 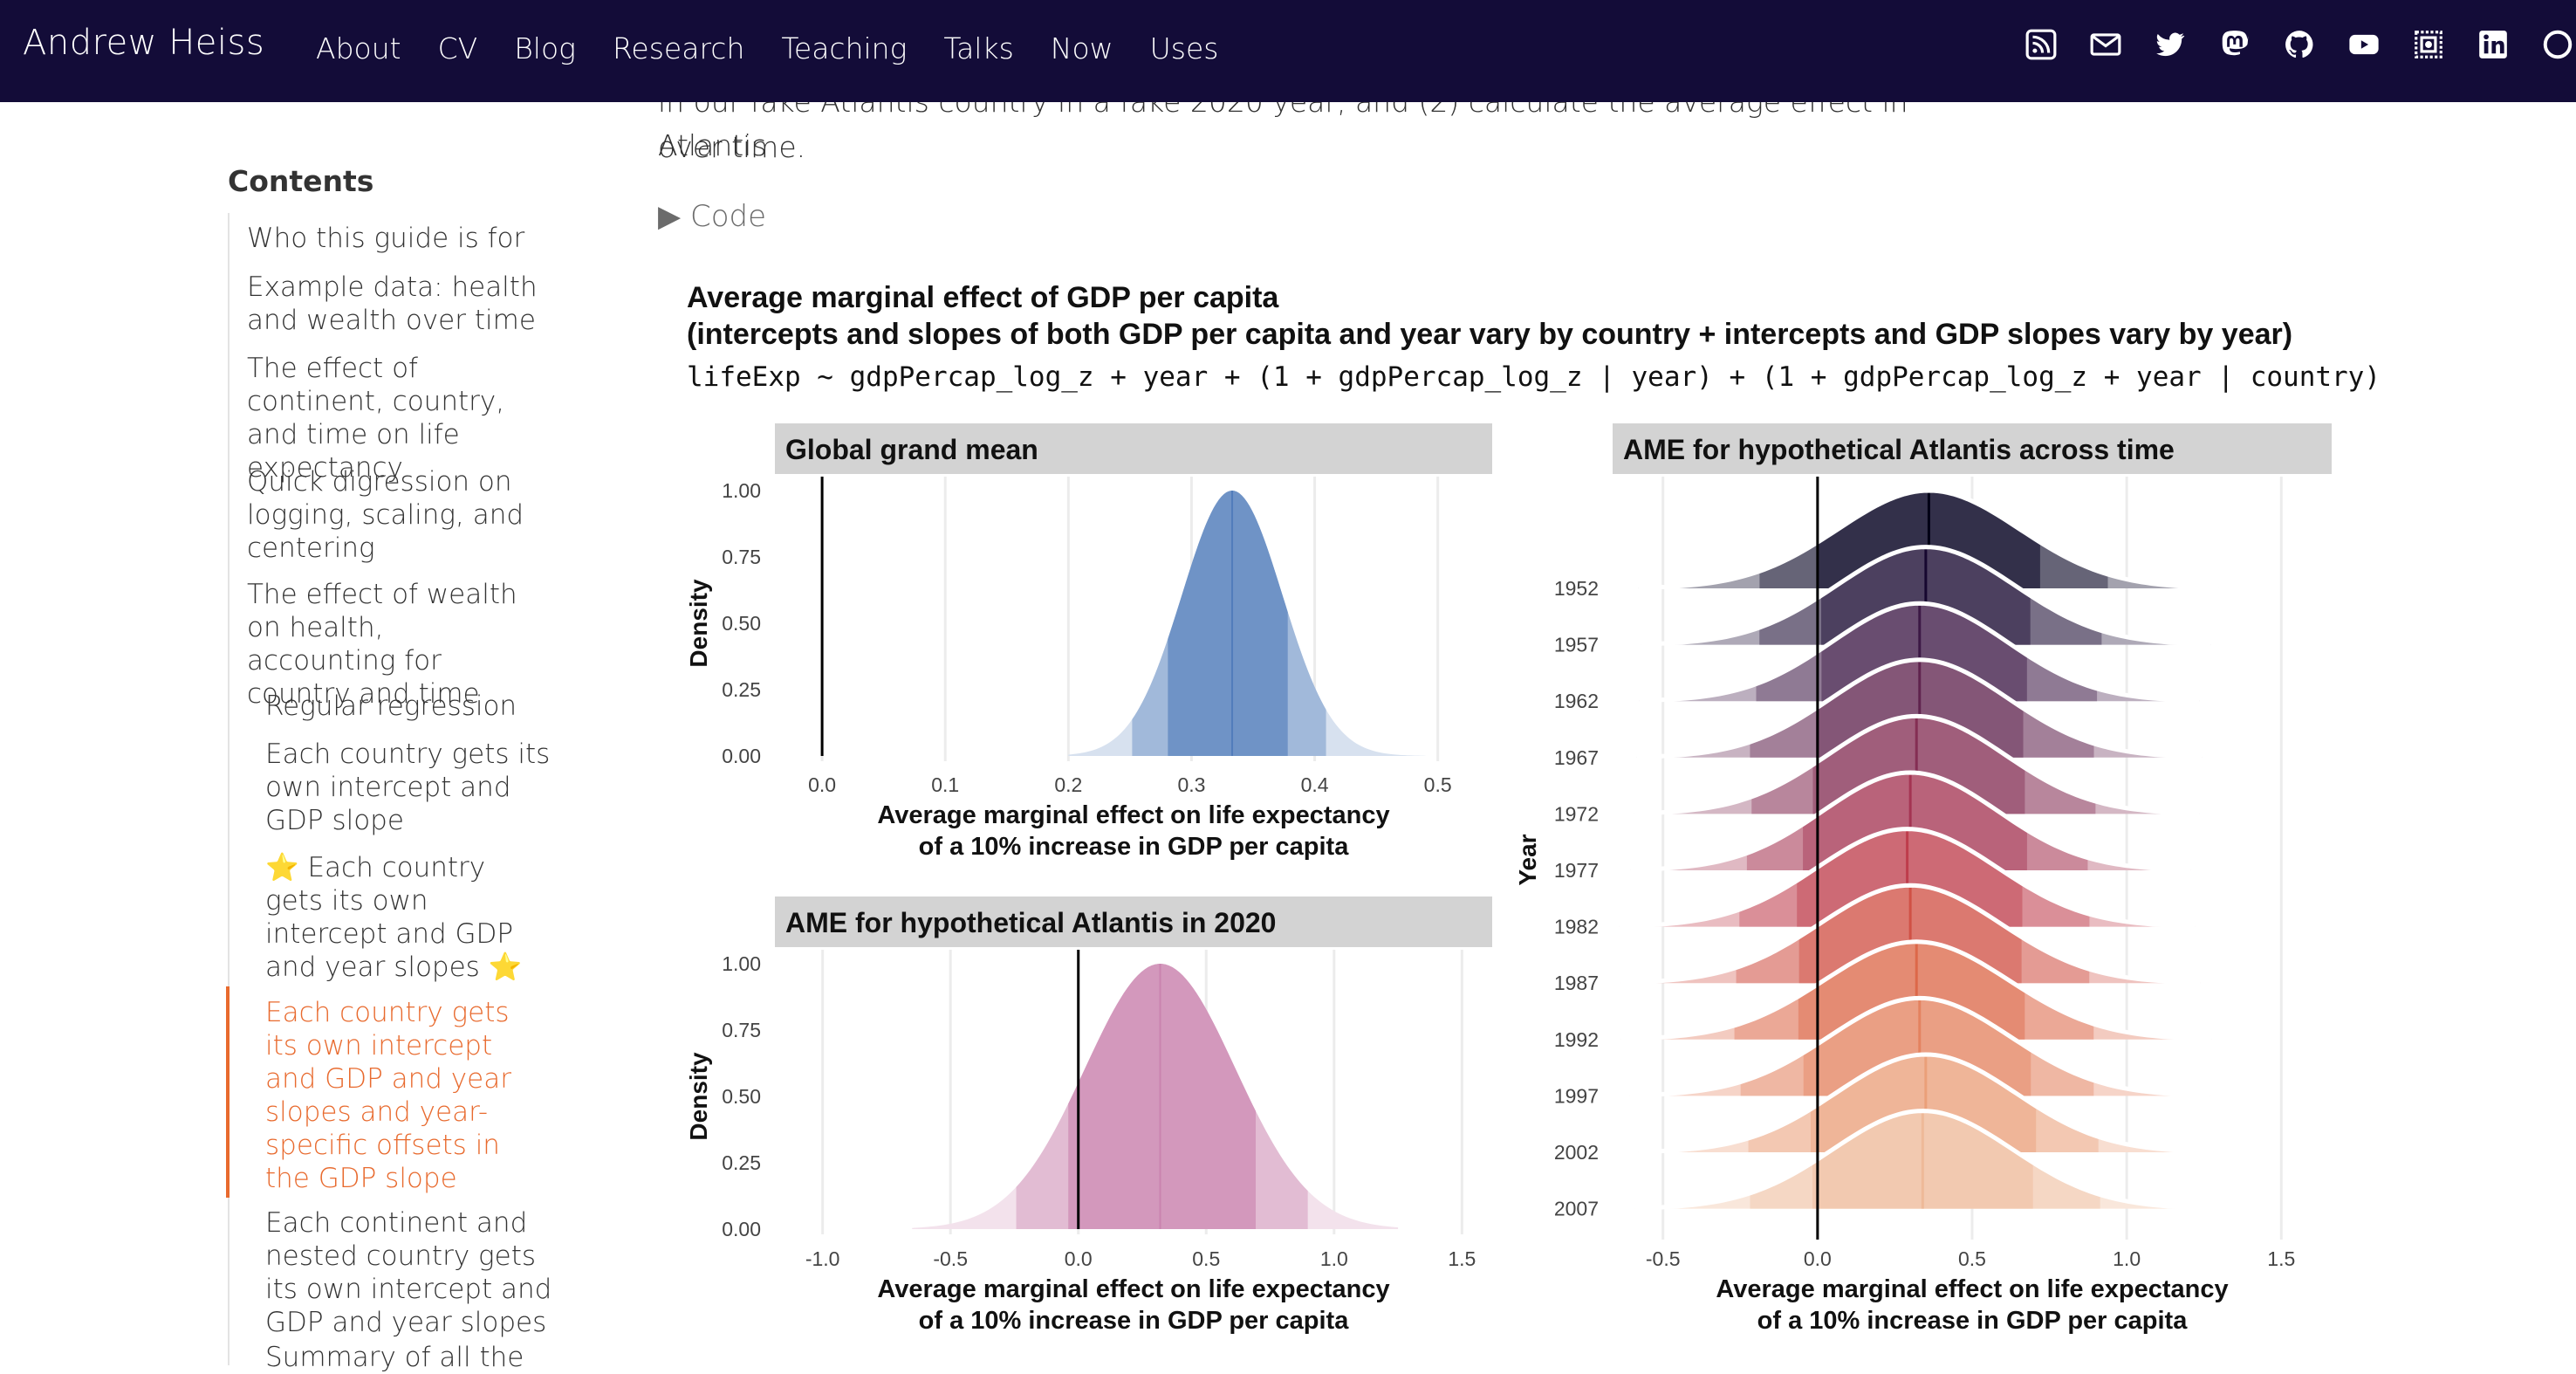 I want to click on atlantis-time-panel-strip, so click(x=1973, y=448).